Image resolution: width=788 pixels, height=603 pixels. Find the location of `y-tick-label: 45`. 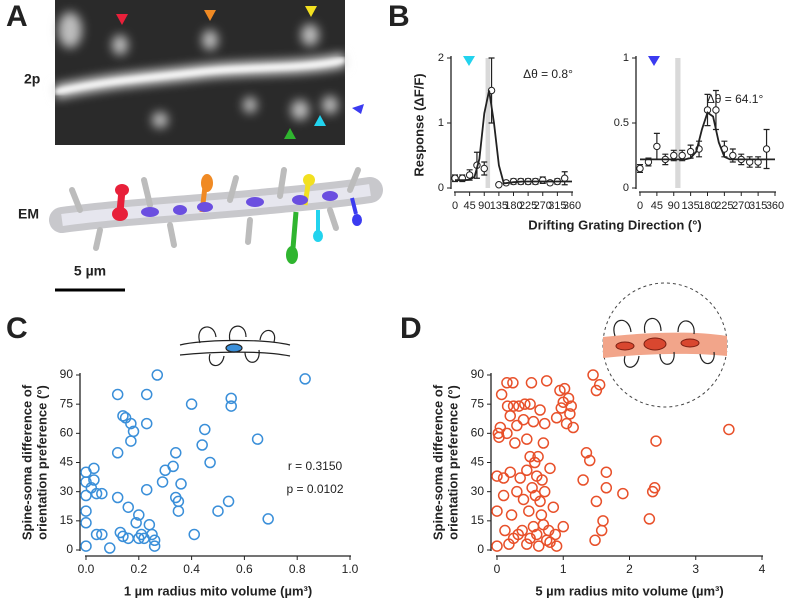

y-tick-label: 45 is located at coordinates (478, 462).